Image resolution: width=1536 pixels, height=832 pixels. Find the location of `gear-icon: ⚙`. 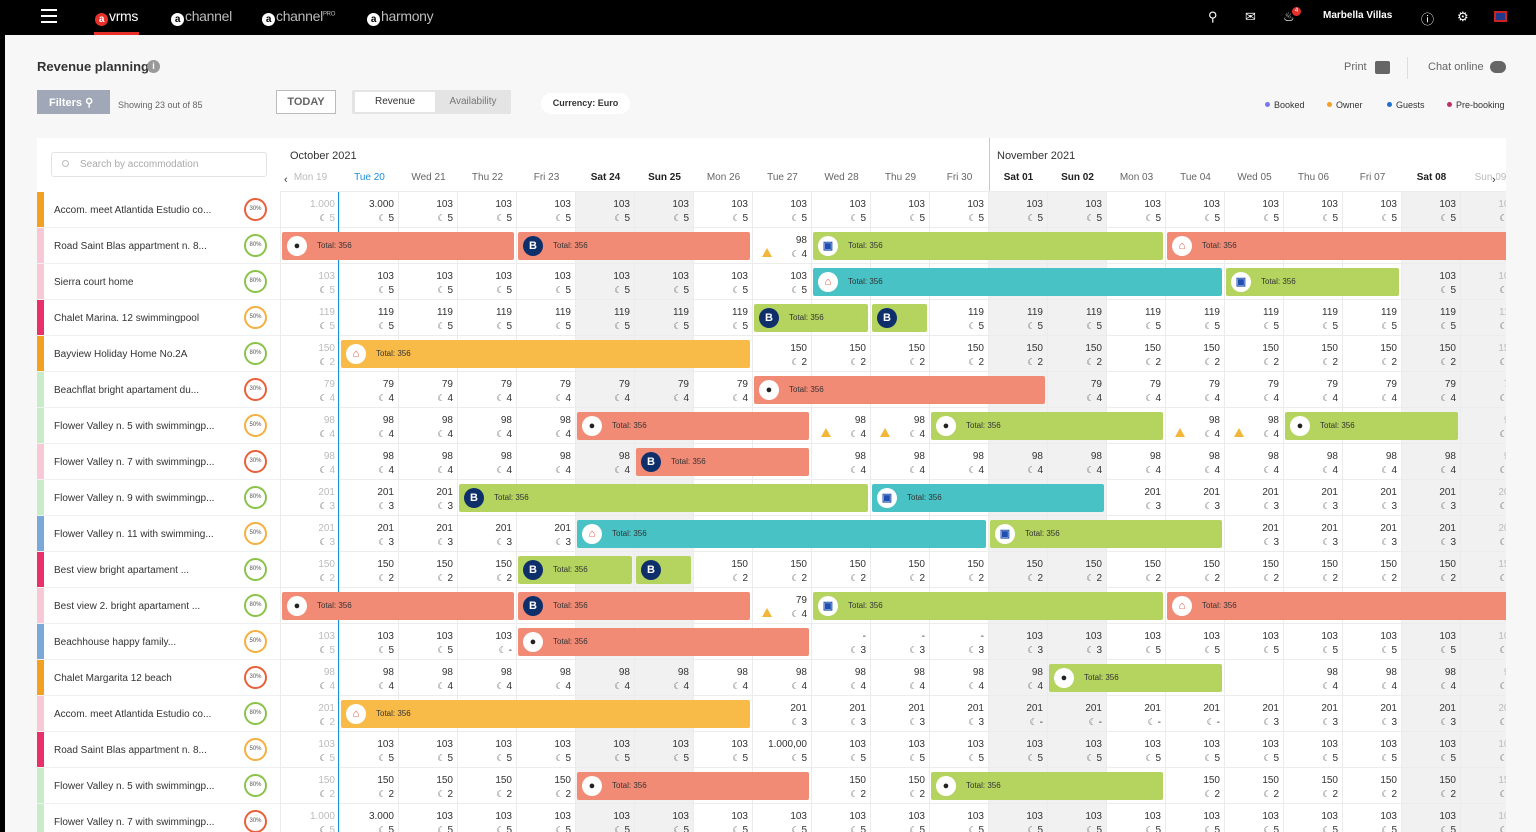

gear-icon: ⚙ is located at coordinates (1463, 16).